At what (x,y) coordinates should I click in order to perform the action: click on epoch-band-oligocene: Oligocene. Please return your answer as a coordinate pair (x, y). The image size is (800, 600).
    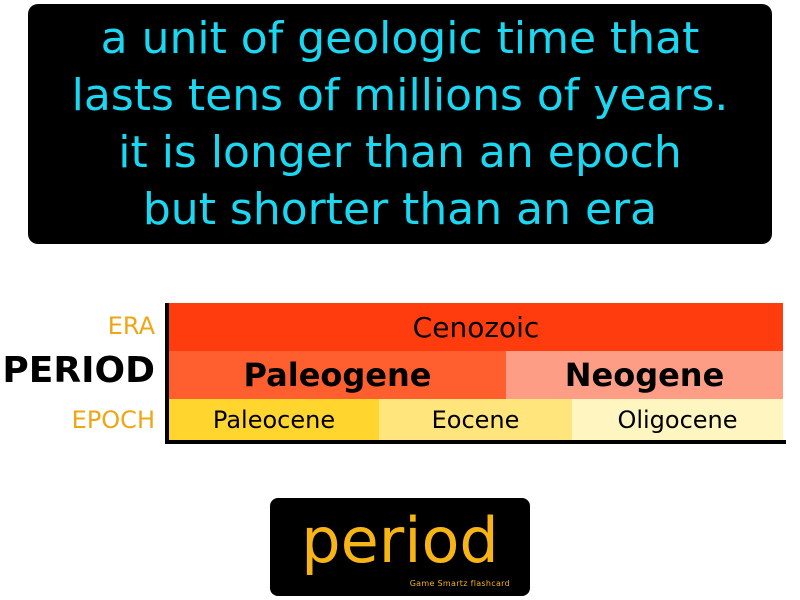
    Looking at the image, I should click on (677, 419).